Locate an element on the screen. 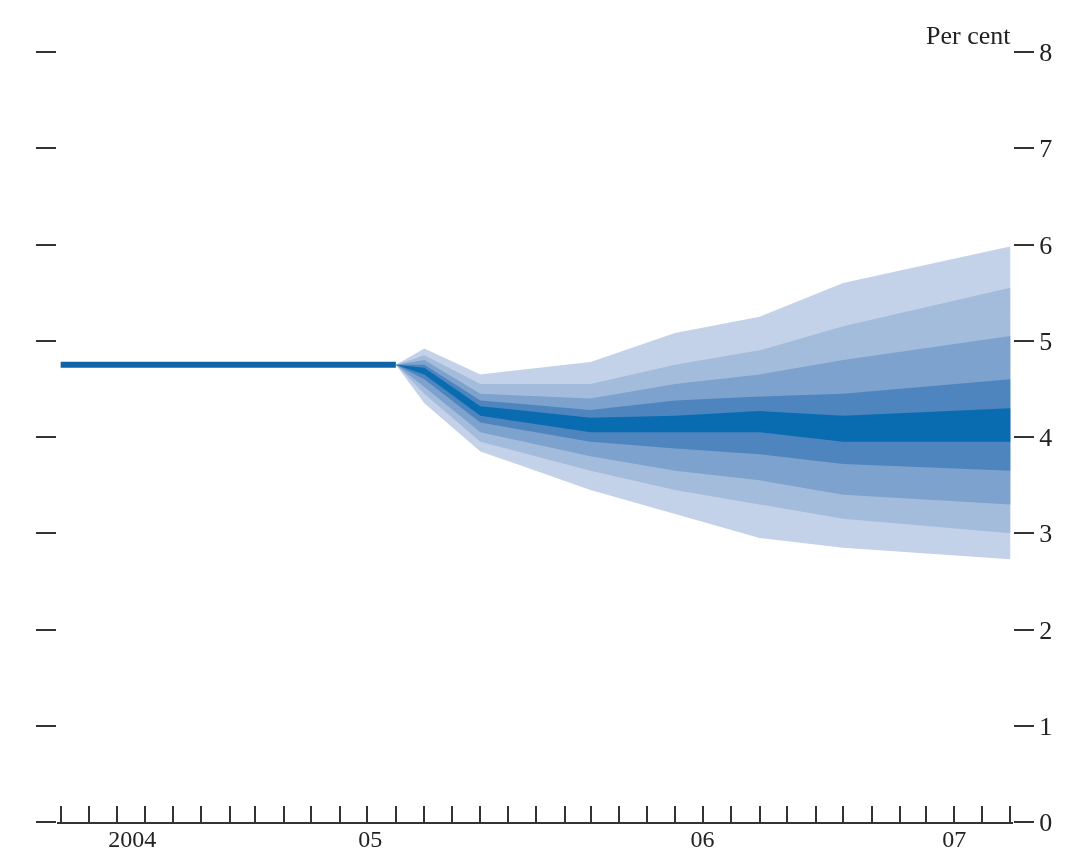 The width and height of the screenshot is (1084, 863). x-tick-label: 07 is located at coordinates (954, 839).